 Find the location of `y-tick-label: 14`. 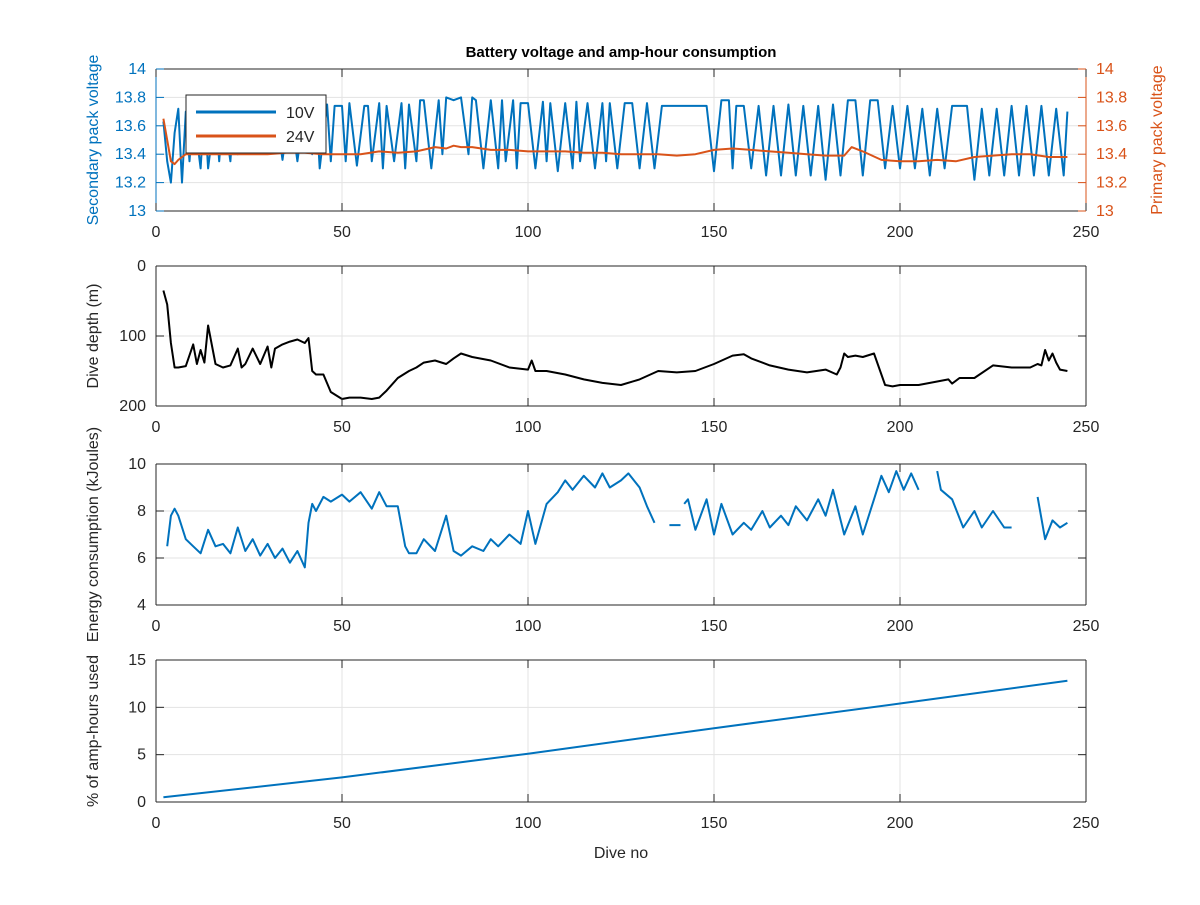

y-tick-label: 14 is located at coordinates (137, 69).